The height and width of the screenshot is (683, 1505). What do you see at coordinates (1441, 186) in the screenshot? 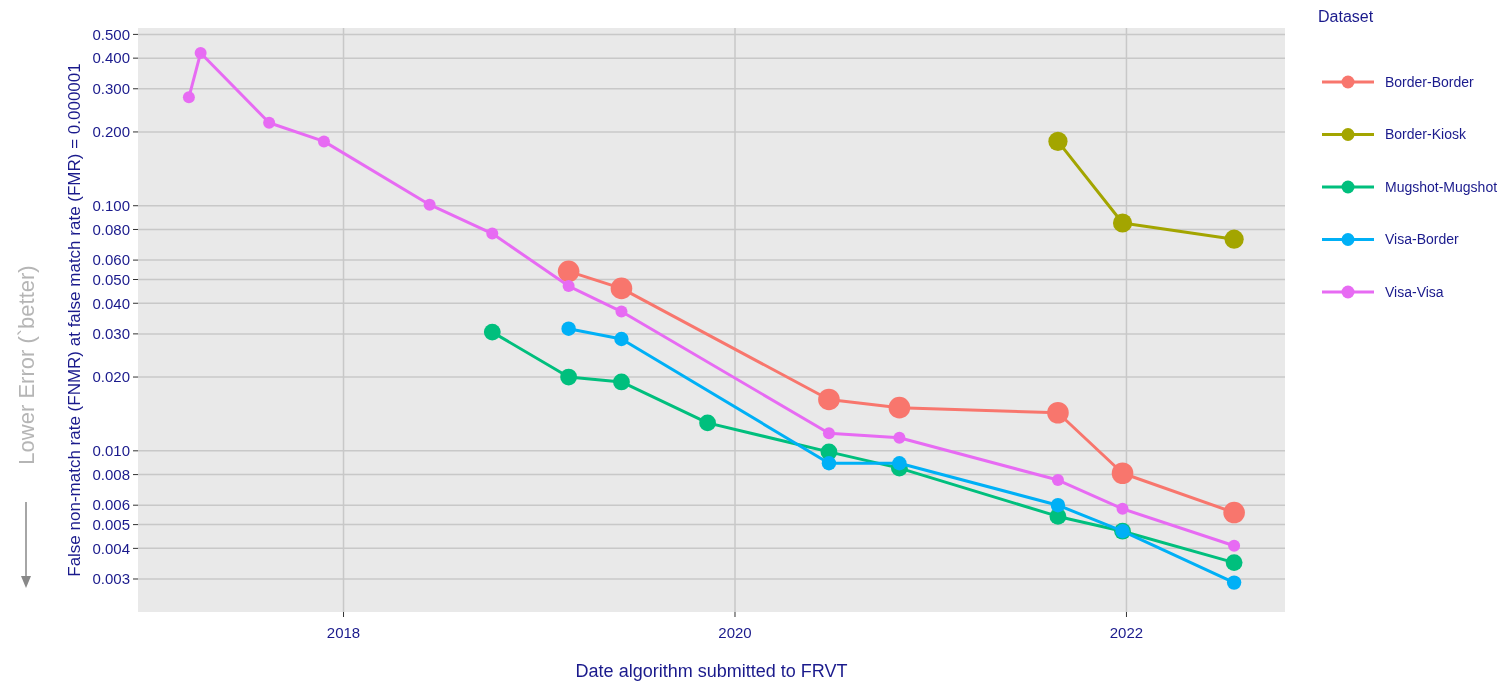
I see `legend-label: Mugshot-Mugshot` at bounding box center [1441, 186].